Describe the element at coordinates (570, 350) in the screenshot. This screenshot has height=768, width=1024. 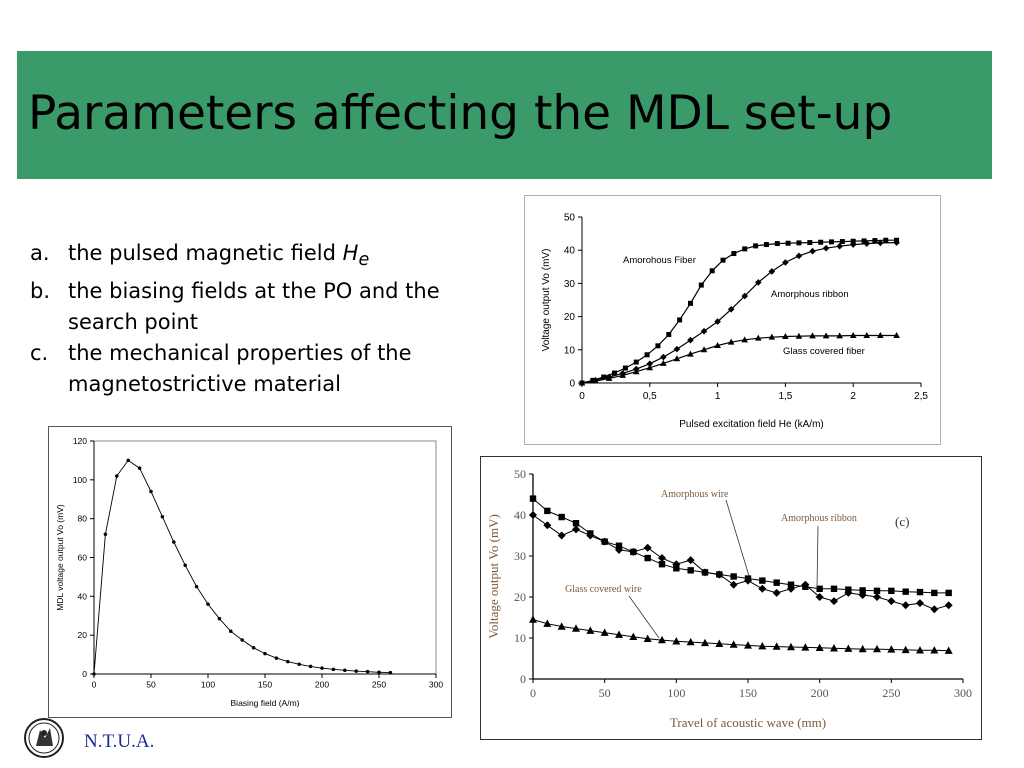
I see `y-tick-label: 10` at that location.